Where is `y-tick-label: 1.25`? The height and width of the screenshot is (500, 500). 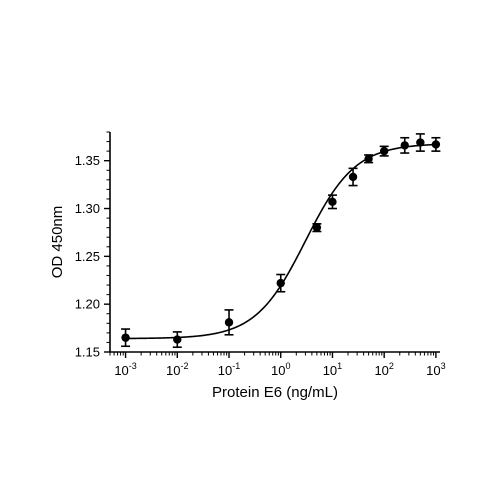 y-tick-label: 1.25 is located at coordinates (87, 256).